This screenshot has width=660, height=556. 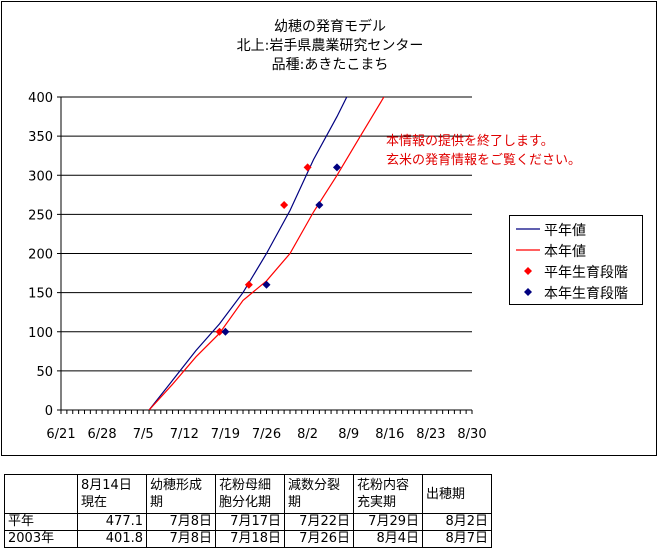 I want to click on x-tick-label: 6/21, so click(x=60, y=434).